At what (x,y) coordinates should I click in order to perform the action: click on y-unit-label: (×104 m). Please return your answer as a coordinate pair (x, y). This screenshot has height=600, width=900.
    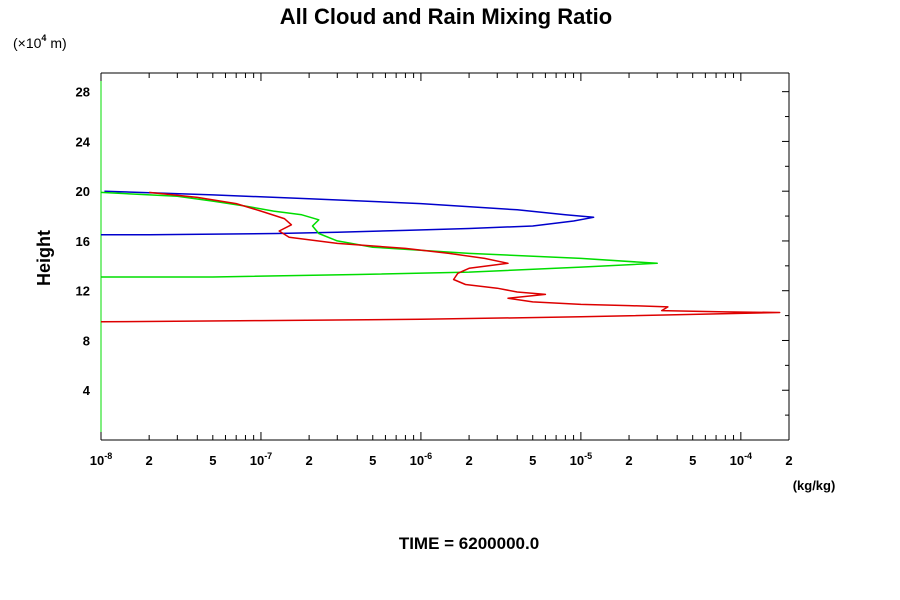
    Looking at the image, I should click on (40, 42).